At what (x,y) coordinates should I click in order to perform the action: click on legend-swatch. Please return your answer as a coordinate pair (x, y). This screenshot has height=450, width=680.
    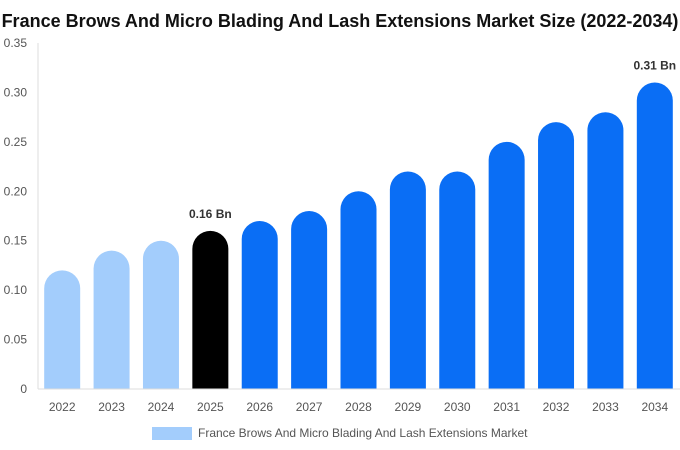
    Looking at the image, I should click on (172, 433).